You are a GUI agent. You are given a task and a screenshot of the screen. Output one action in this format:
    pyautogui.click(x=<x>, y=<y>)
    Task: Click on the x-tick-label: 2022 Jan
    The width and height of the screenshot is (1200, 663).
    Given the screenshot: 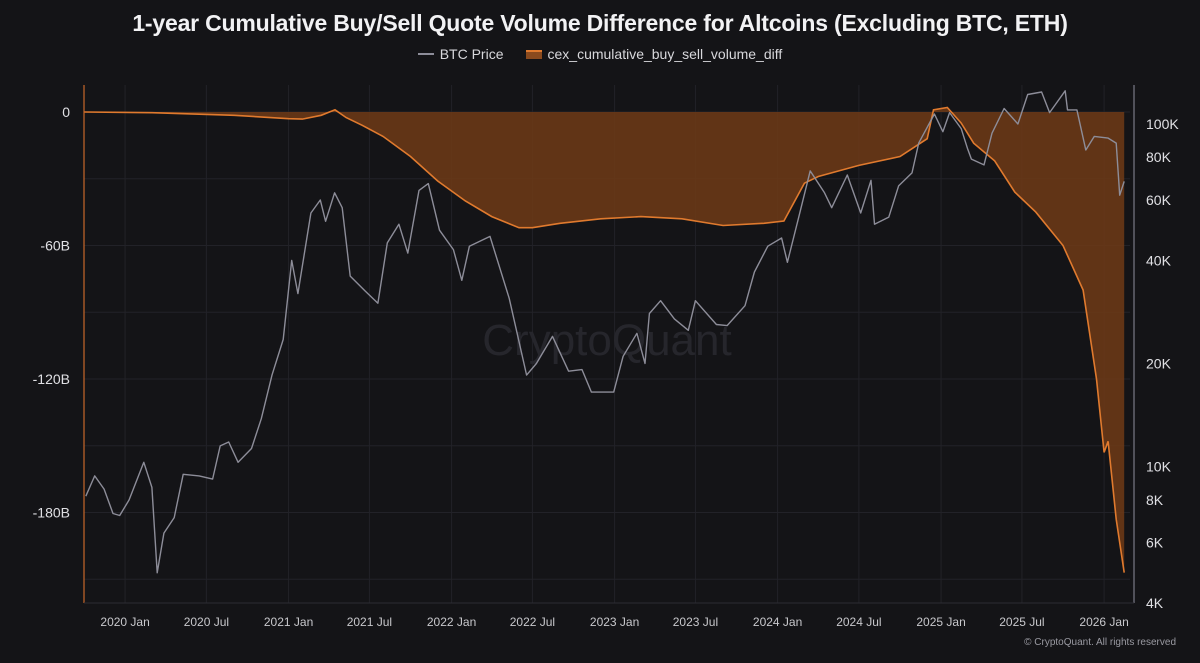 What is the action you would take?
    pyautogui.click(x=451, y=622)
    